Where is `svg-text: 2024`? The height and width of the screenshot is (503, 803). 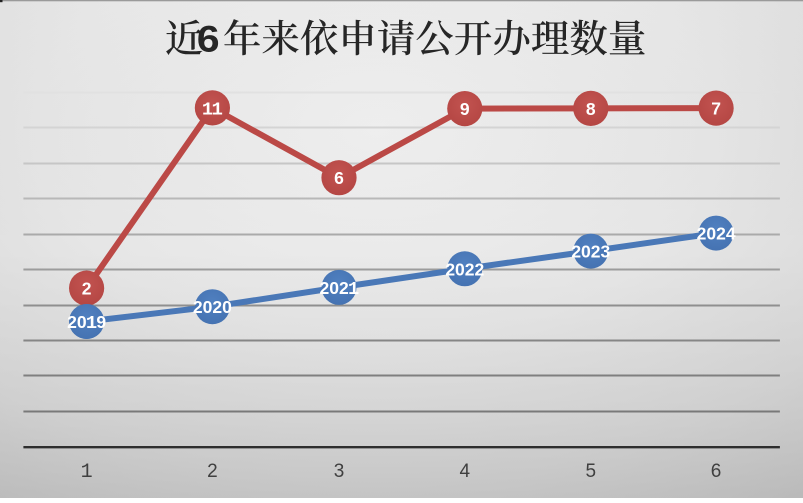
svg-text: 2024 is located at coordinates (716, 234).